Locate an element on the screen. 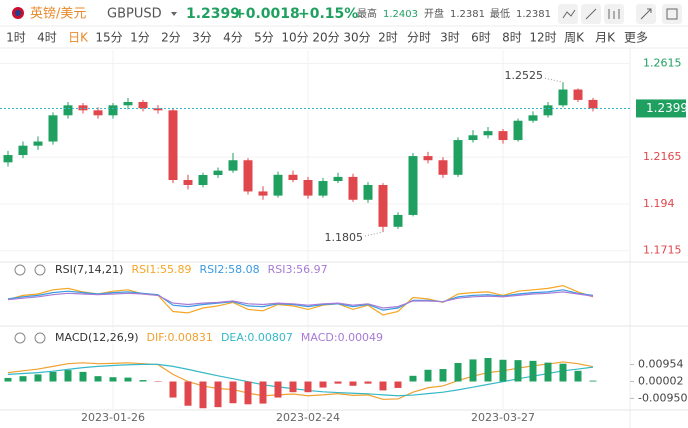 The height and width of the screenshot is (428, 688). dropdown-arrow is located at coordinates (174, 14).